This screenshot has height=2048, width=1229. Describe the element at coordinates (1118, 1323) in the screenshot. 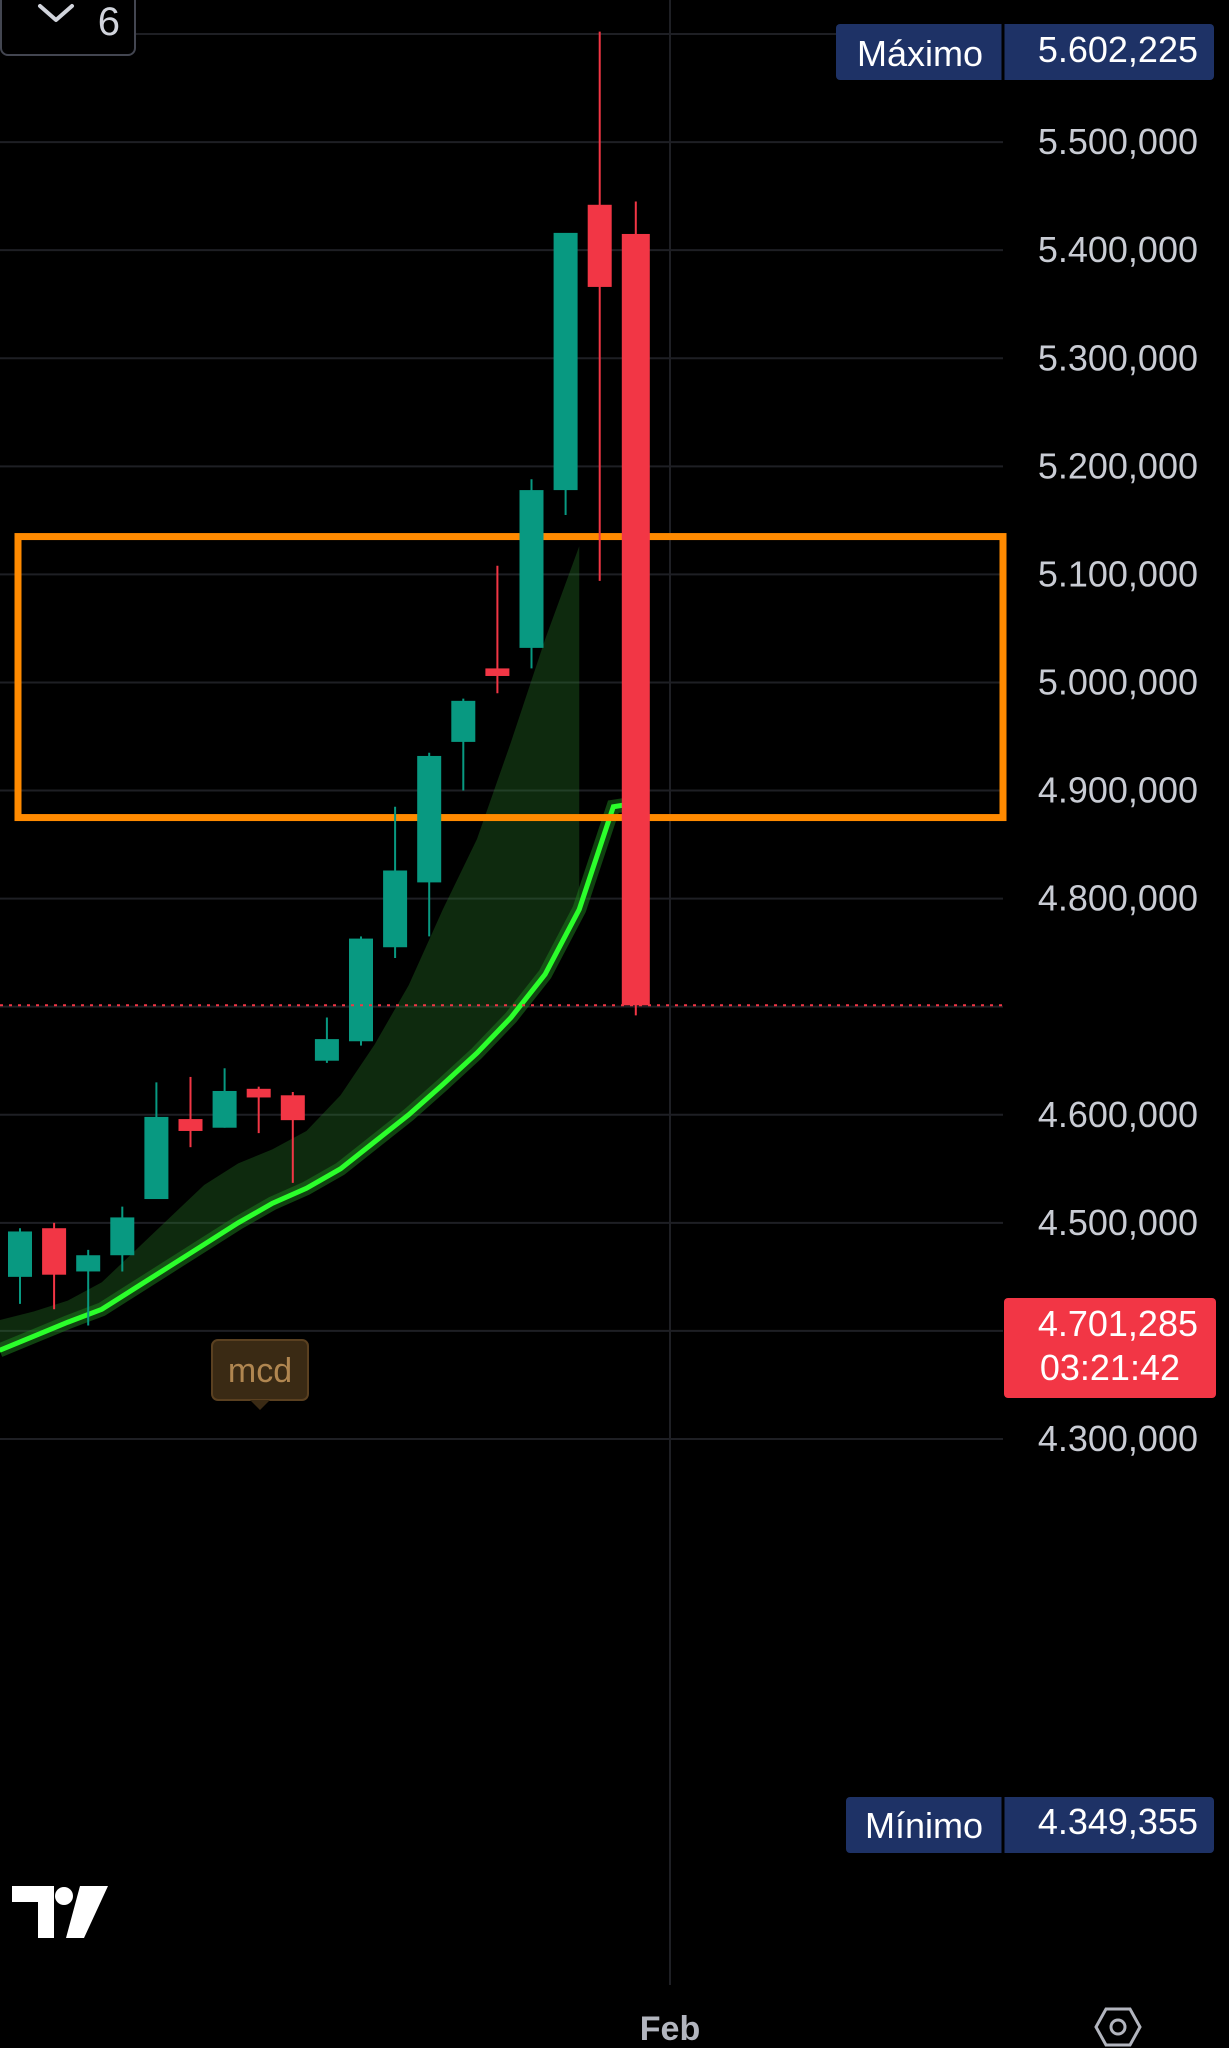

I see `current-price-value: 4.701,285` at that location.